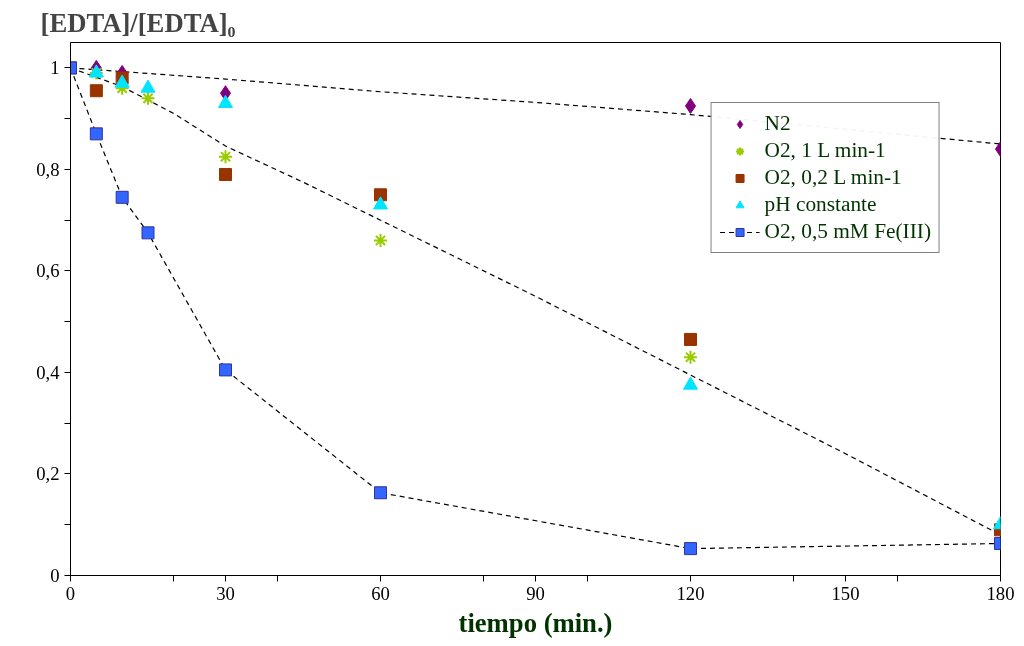  I want to click on legend-label: N2, so click(777, 123).